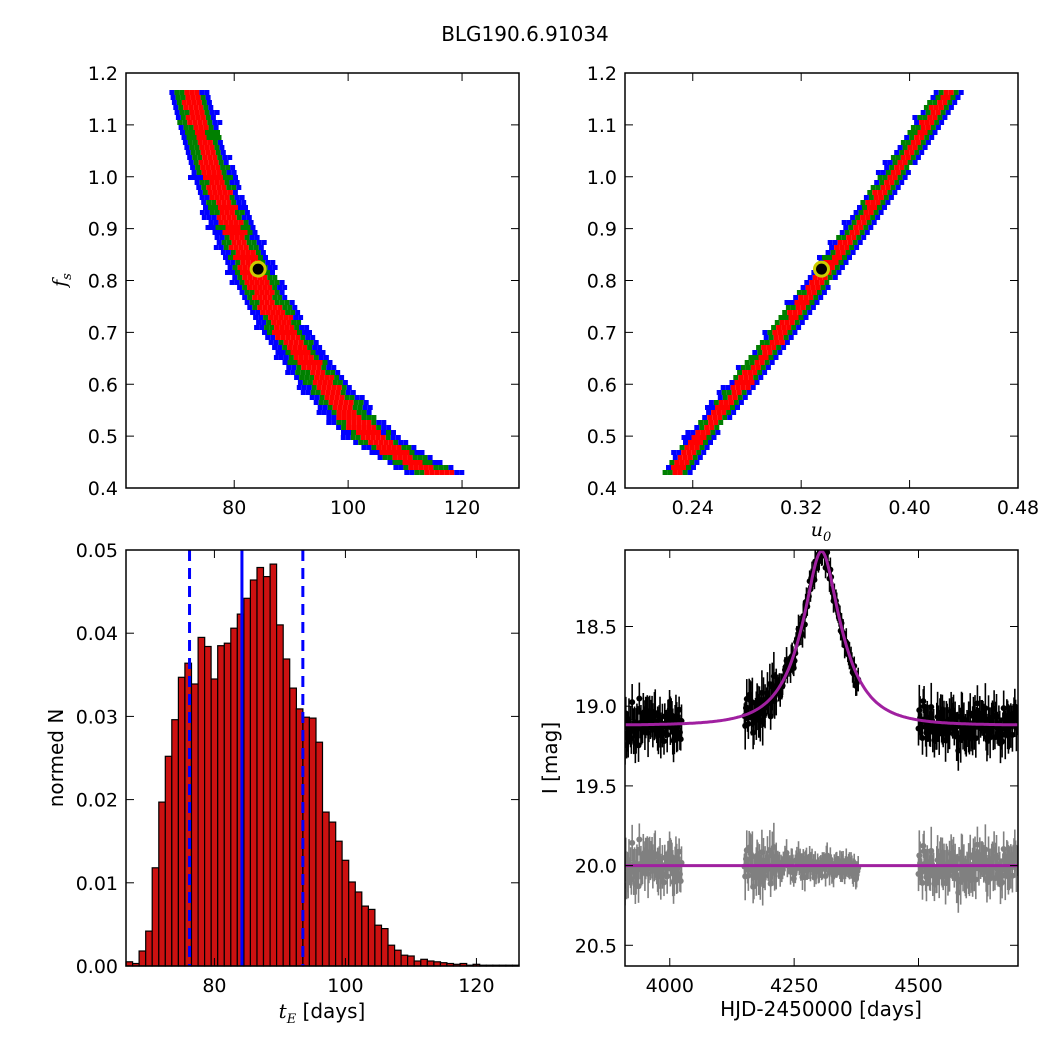  Describe the element at coordinates (103, 489) in the screenshot. I see `y-tick-label: 0.4` at that location.